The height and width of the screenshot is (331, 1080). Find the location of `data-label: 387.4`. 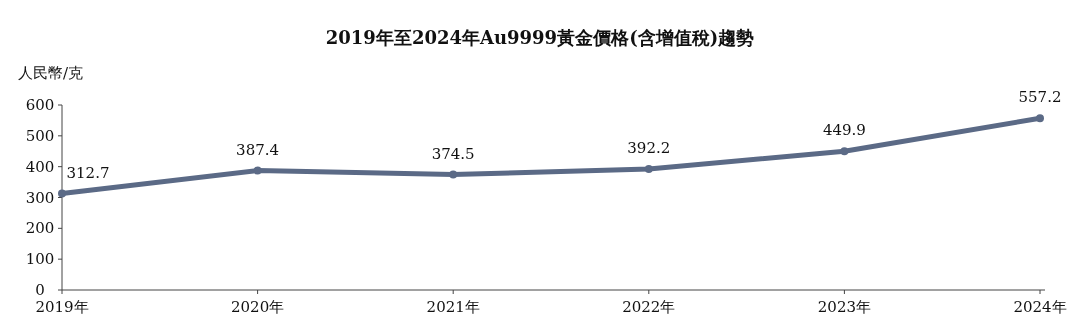

data-label: 387.4 is located at coordinates (258, 149).